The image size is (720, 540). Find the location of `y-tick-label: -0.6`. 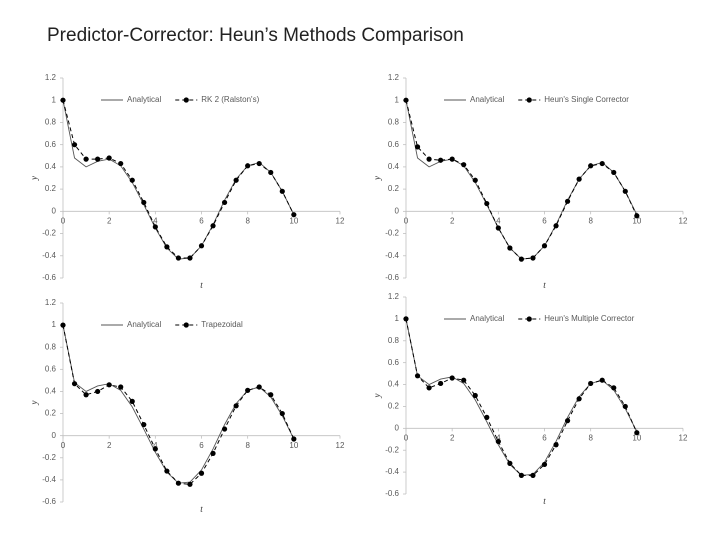

y-tick-label: -0.6 is located at coordinates (392, 277).